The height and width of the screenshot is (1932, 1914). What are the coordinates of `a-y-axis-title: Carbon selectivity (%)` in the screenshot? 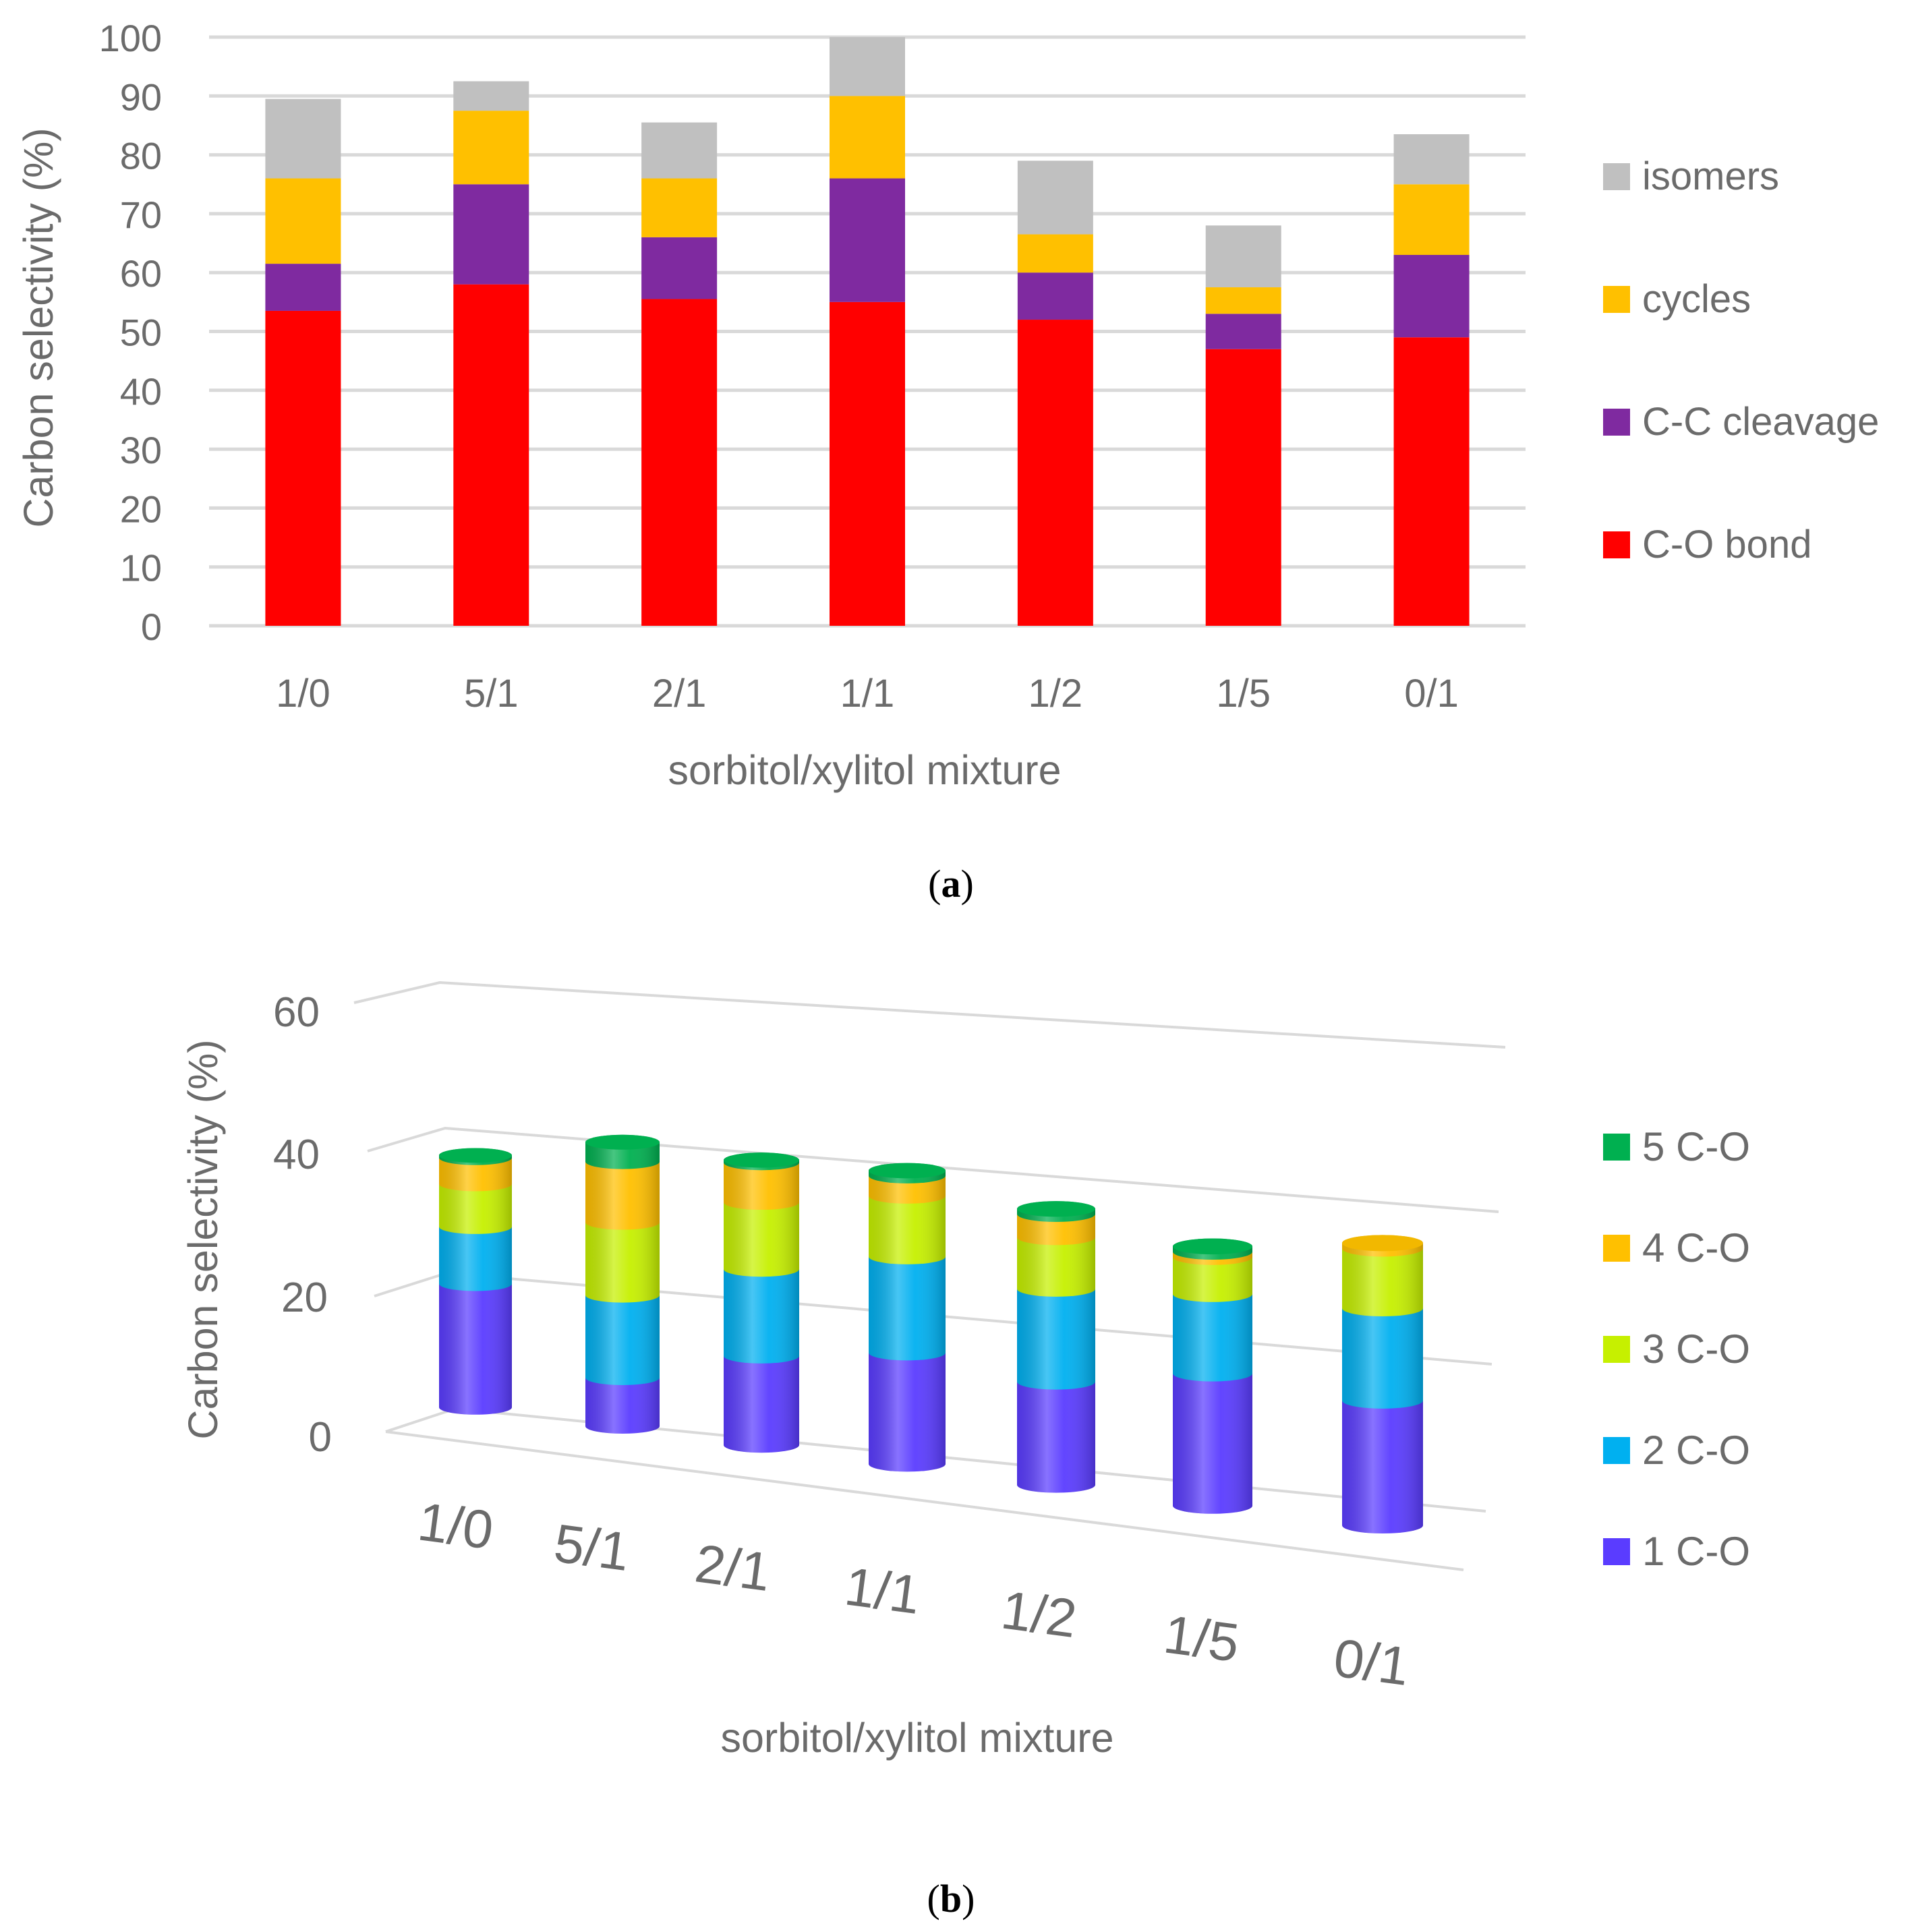 It's located at (38, 327).